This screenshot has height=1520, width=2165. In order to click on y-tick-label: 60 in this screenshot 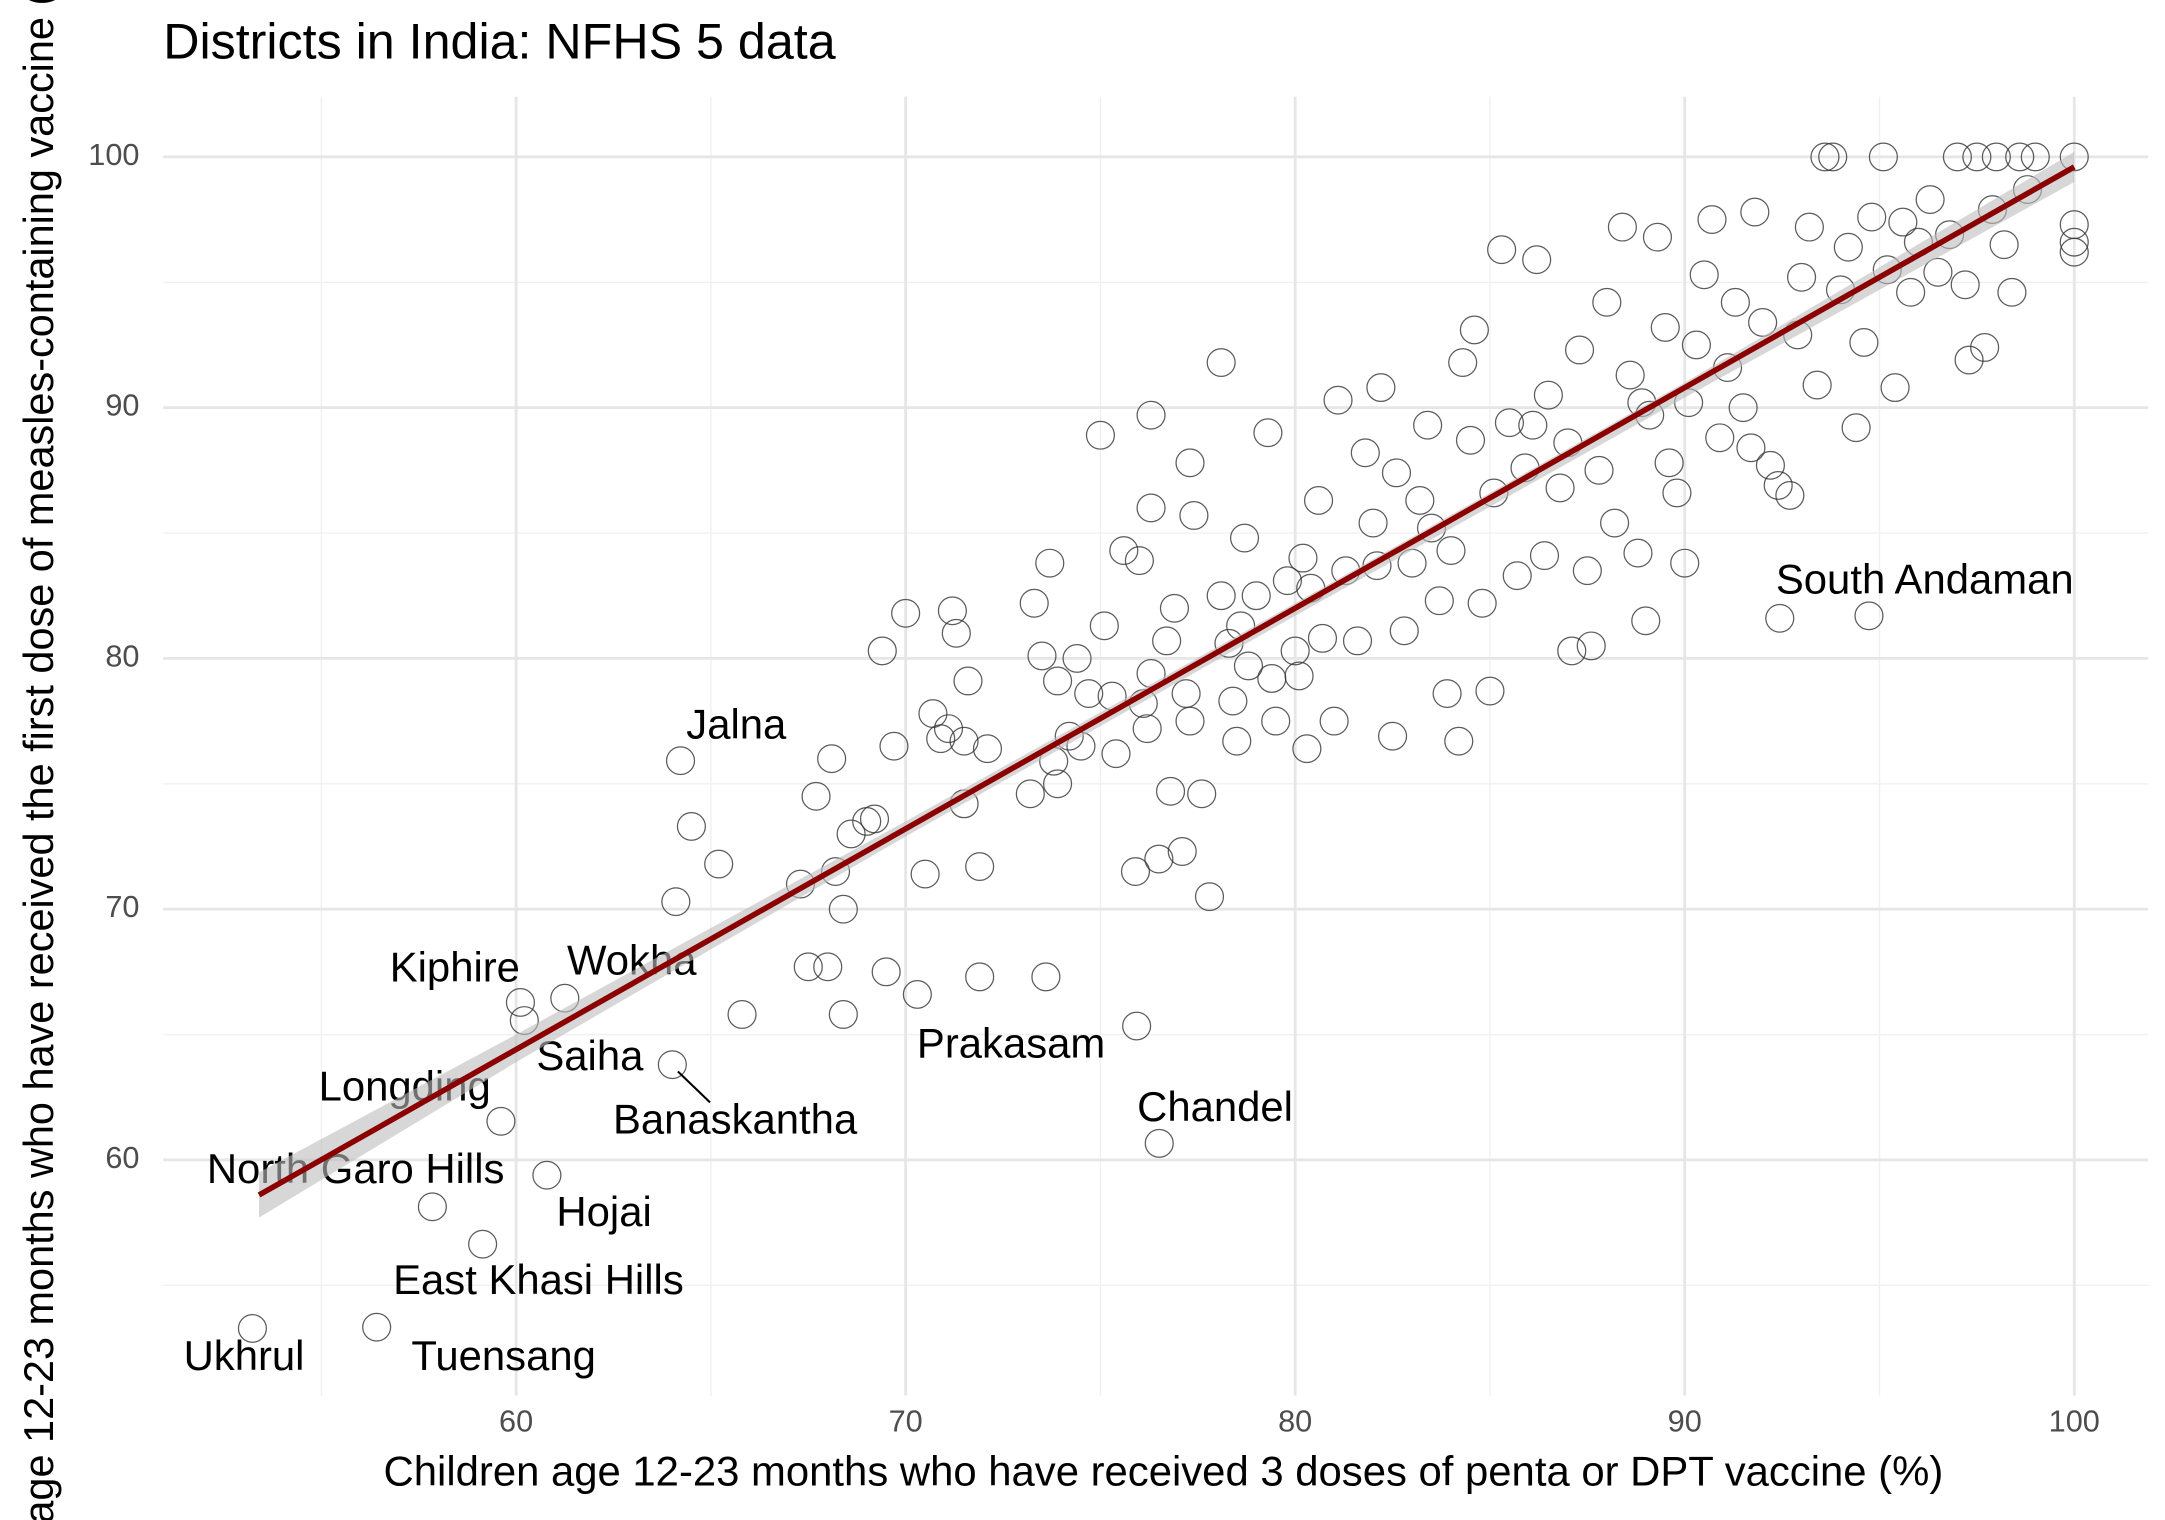, I will do `click(122, 1158)`.